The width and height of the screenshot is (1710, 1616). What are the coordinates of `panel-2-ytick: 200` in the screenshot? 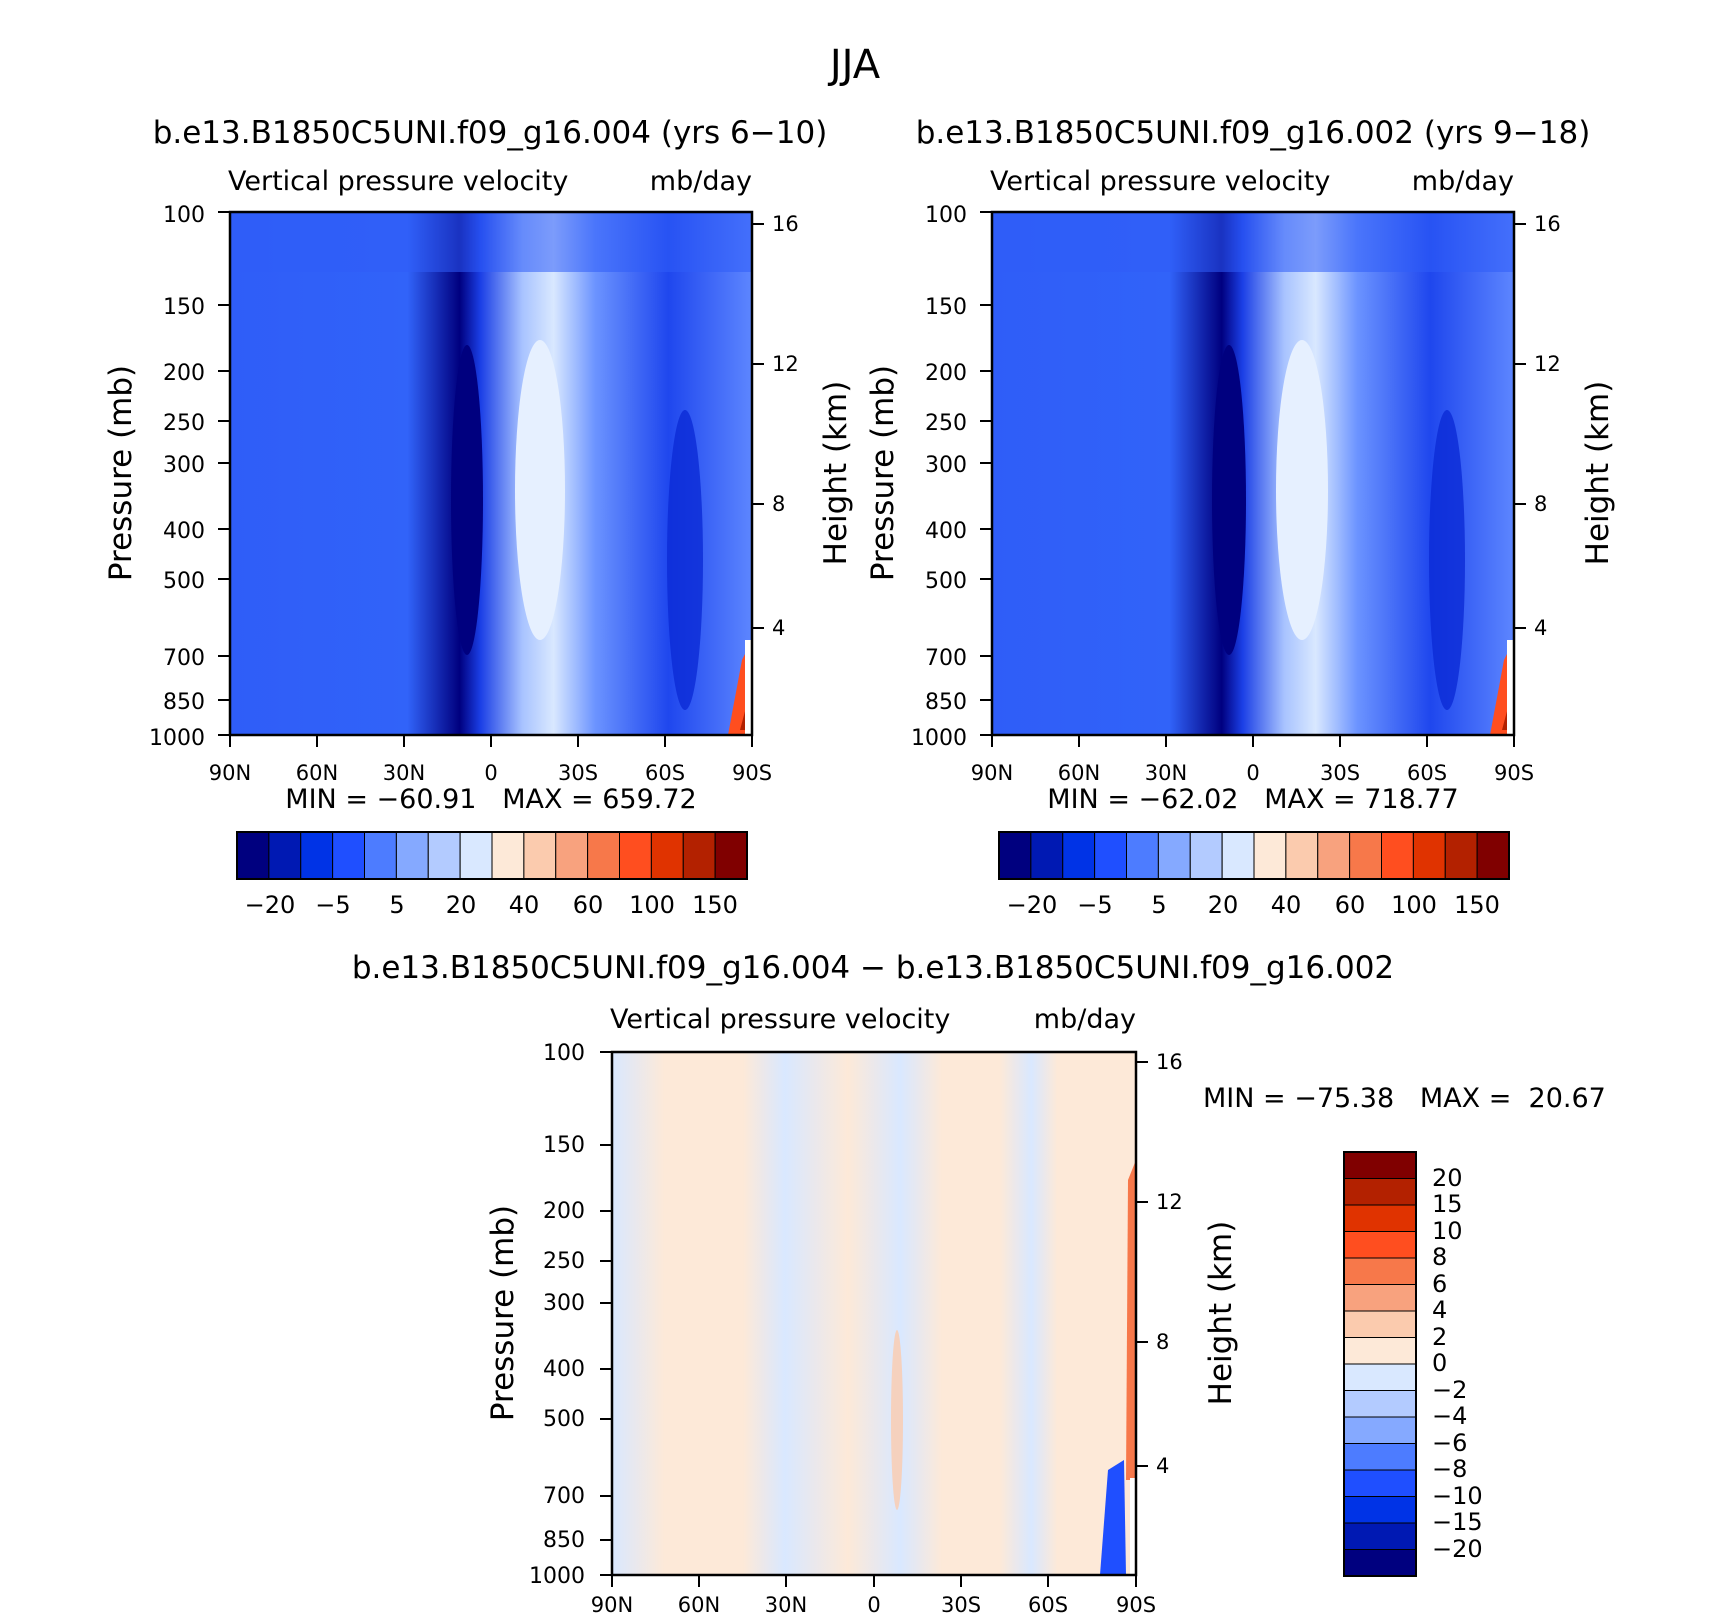 It's located at (946, 373).